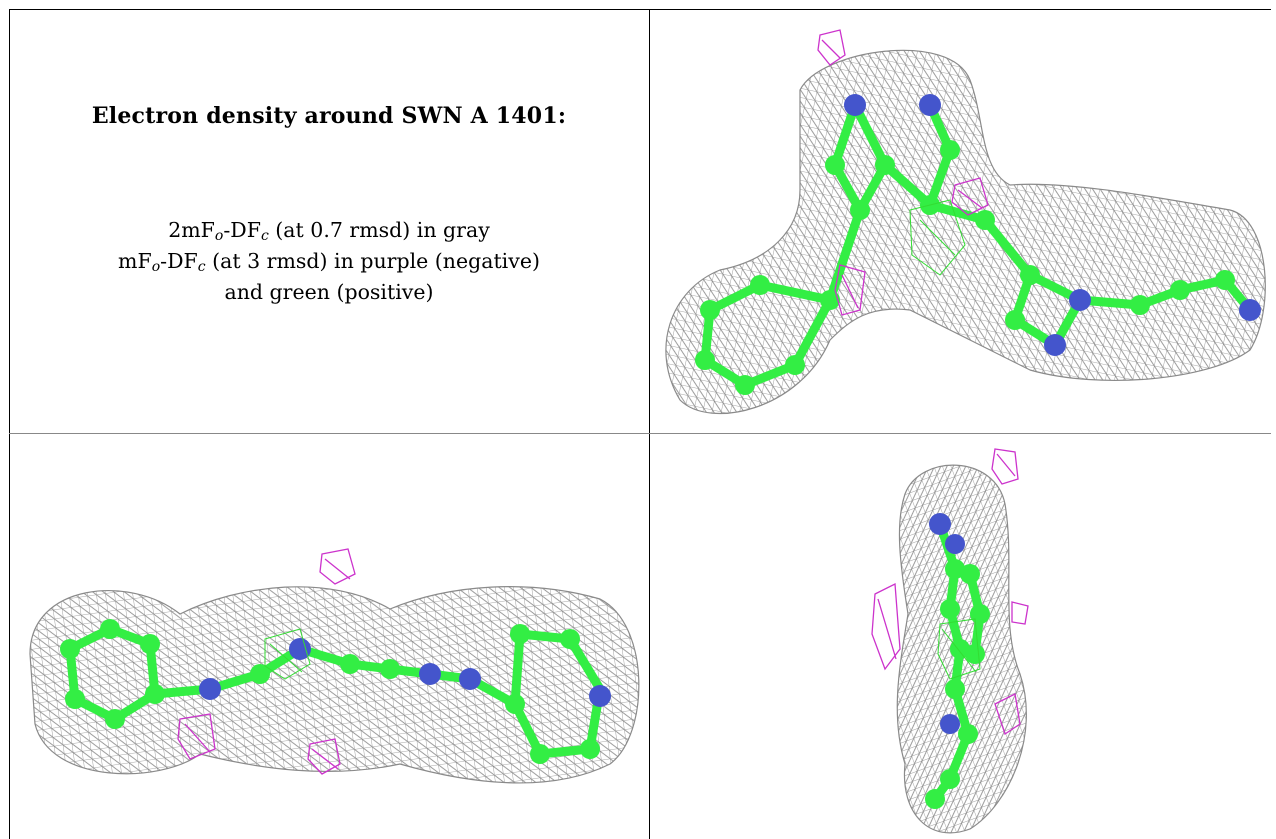  I want to click on molecule-side-svg, so click(334, 666).